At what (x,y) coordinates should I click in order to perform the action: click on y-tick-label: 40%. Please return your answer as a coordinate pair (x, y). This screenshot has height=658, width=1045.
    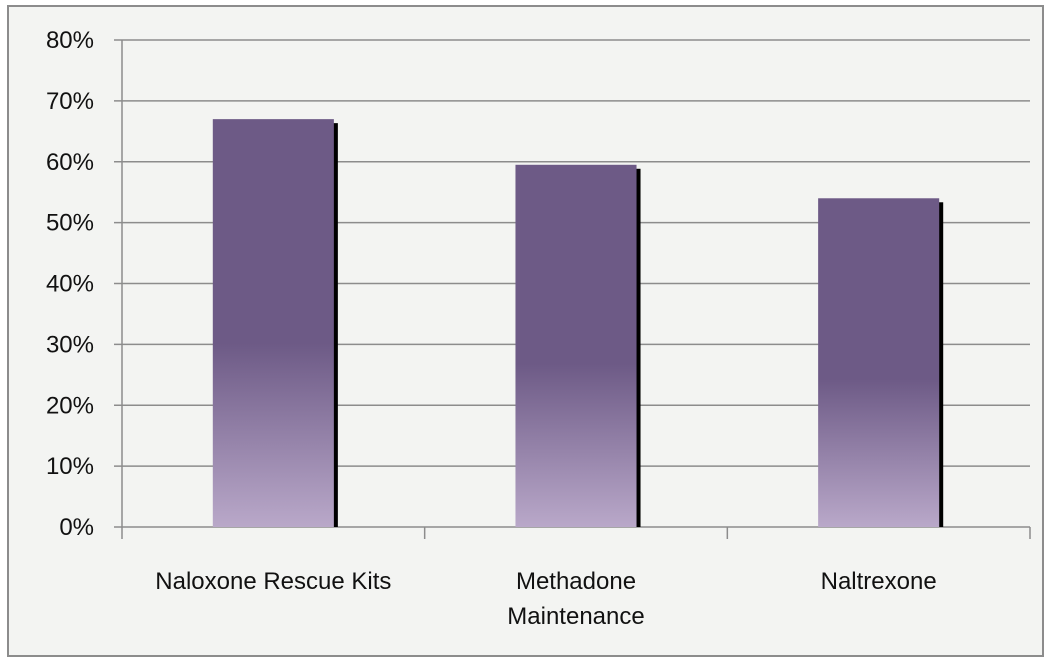
    Looking at the image, I should click on (70, 284).